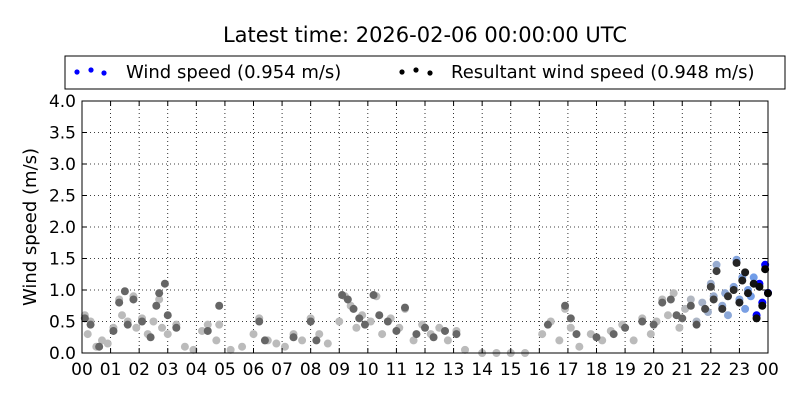 This screenshot has width=800, height=400. What do you see at coordinates (654, 370) in the screenshot?
I see `x-tick-label: 20` at bounding box center [654, 370].